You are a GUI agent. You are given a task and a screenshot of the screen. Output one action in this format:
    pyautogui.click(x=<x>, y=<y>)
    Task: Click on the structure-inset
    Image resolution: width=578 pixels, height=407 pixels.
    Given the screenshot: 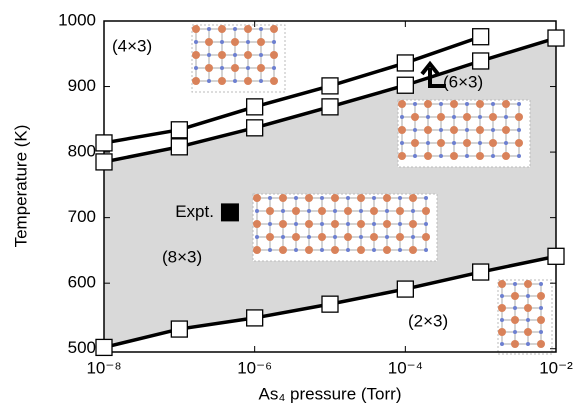 What is the action you would take?
    pyautogui.click(x=464, y=133)
    